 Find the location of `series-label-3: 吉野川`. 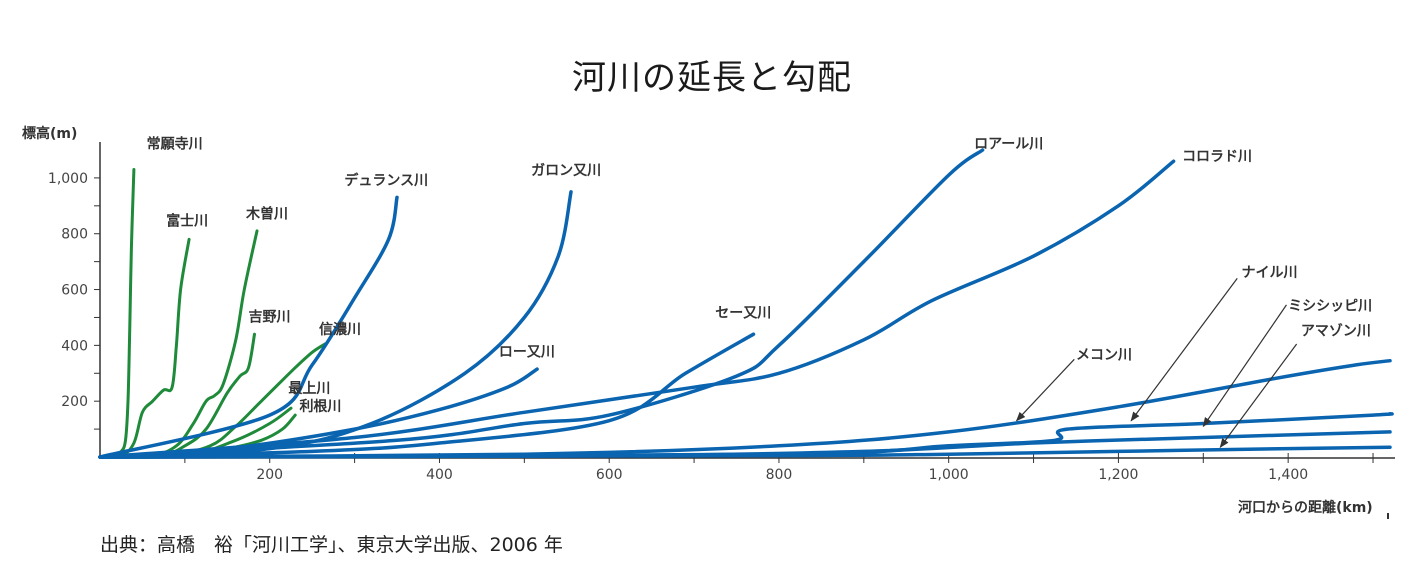

series-label-3: 吉野川 is located at coordinates (270, 317).